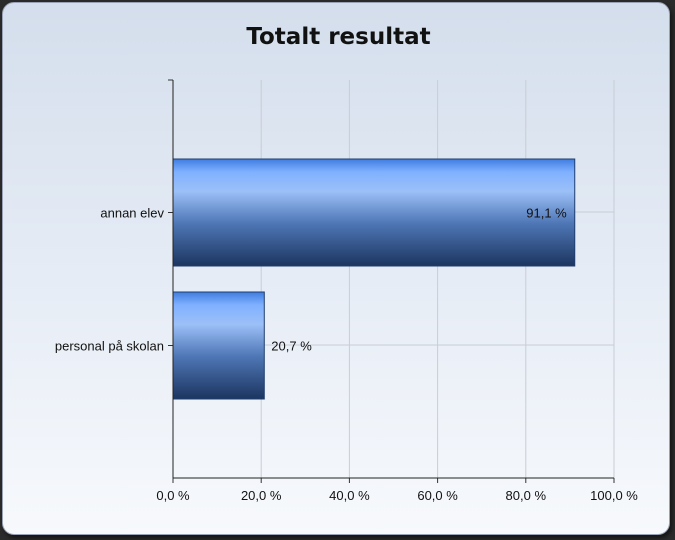 This screenshot has width=675, height=540. Describe the element at coordinates (261, 495) in the screenshot. I see `x-tick-label: 20,0 %` at that location.